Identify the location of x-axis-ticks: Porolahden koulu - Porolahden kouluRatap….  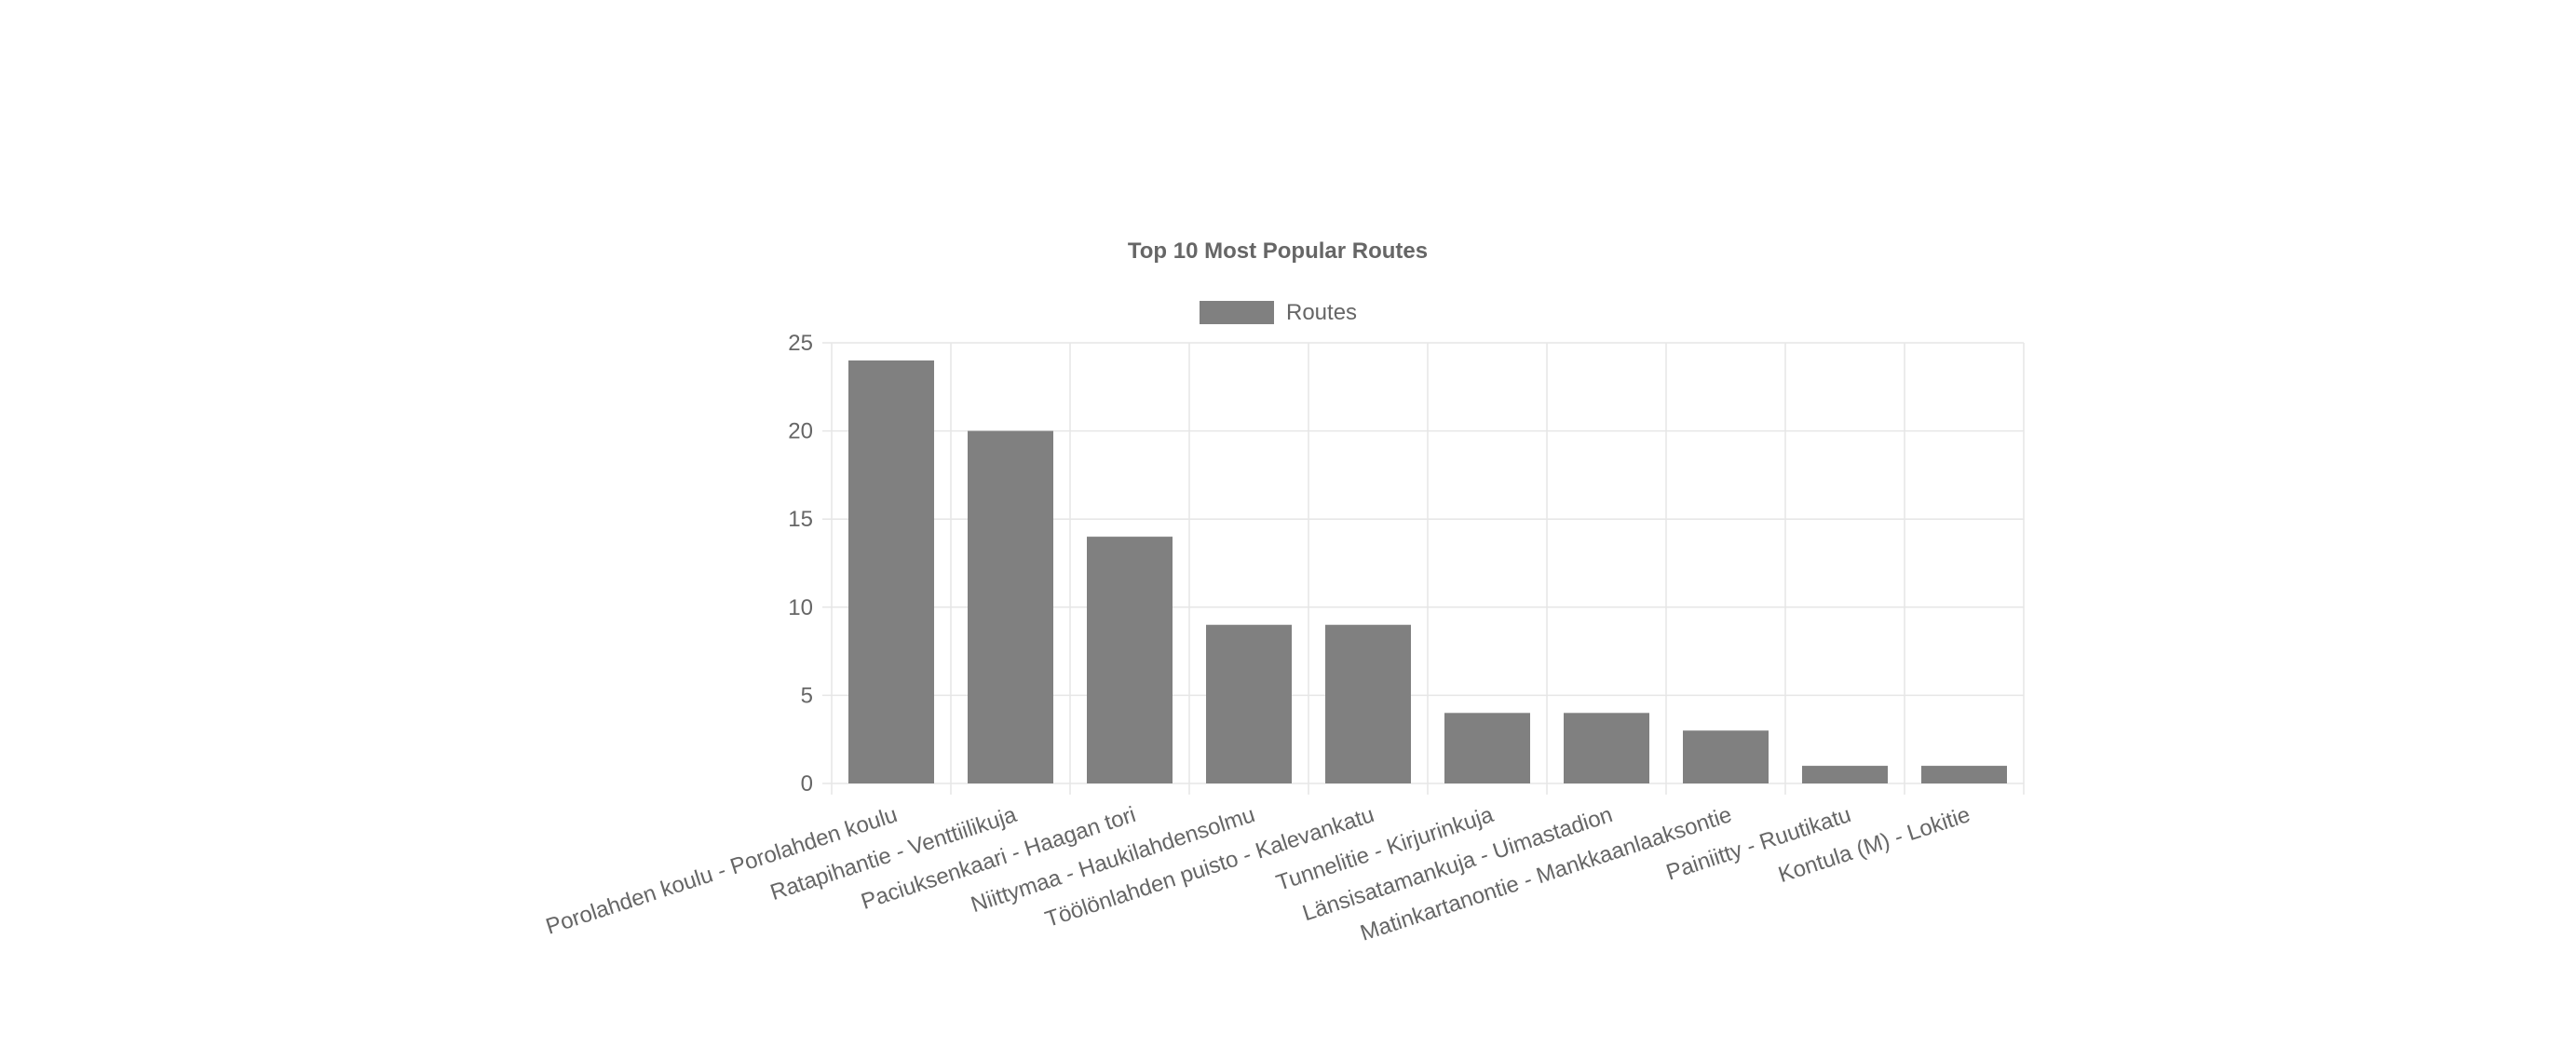
(1258, 874).